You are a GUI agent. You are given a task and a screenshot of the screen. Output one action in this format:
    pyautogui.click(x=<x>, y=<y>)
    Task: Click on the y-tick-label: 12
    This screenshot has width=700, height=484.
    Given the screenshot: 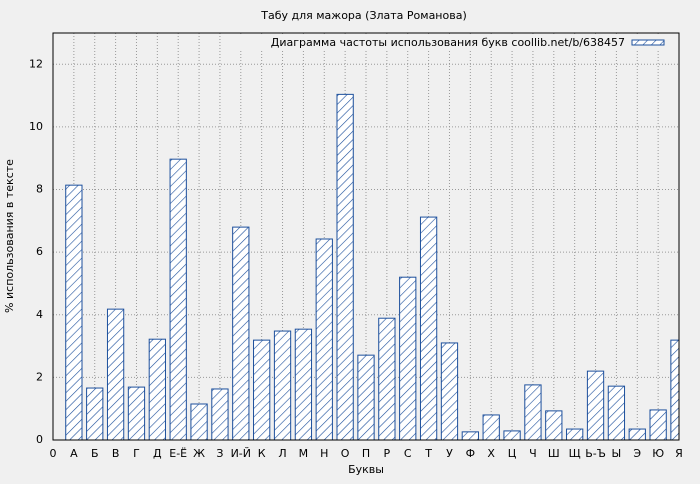 What is the action you would take?
    pyautogui.click(x=36, y=63)
    